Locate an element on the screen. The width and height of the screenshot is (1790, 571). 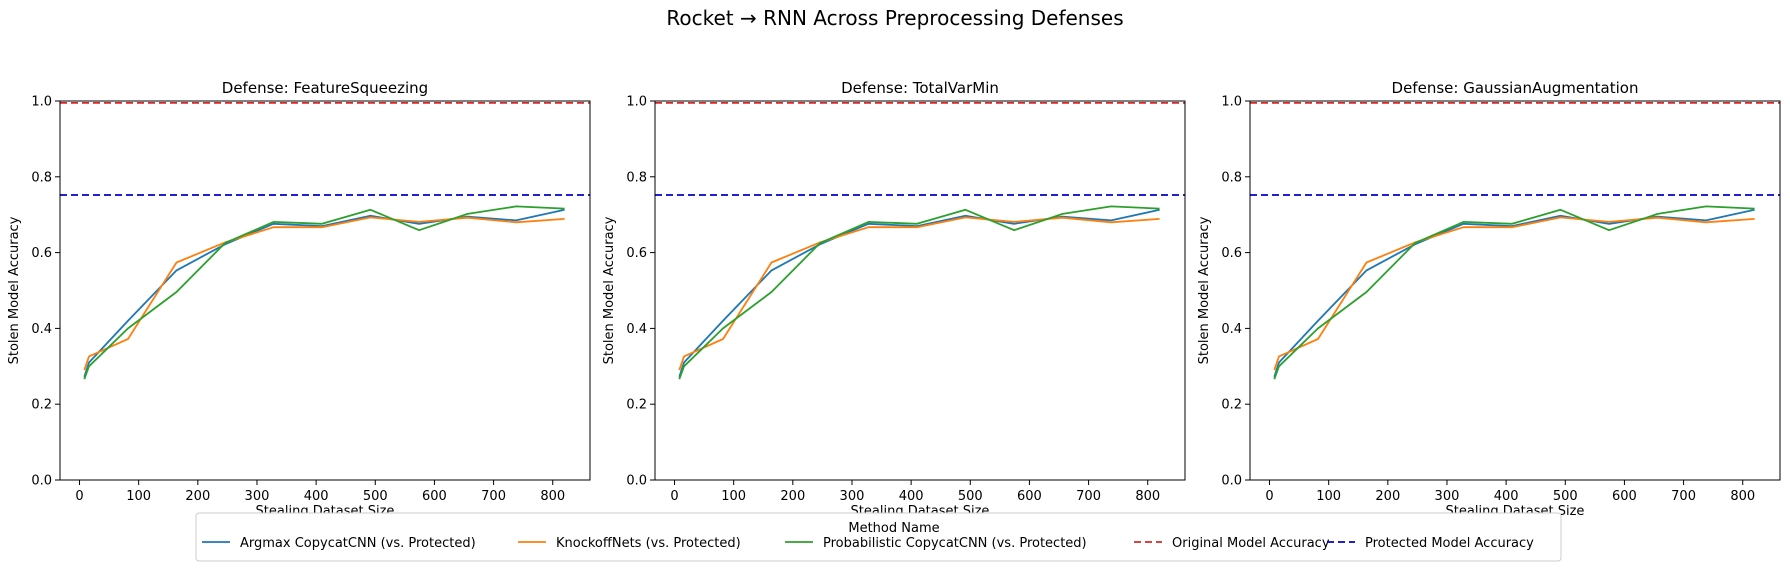
subplot-title: Defense: FeatureSqueezing is located at coordinates (325, 88).